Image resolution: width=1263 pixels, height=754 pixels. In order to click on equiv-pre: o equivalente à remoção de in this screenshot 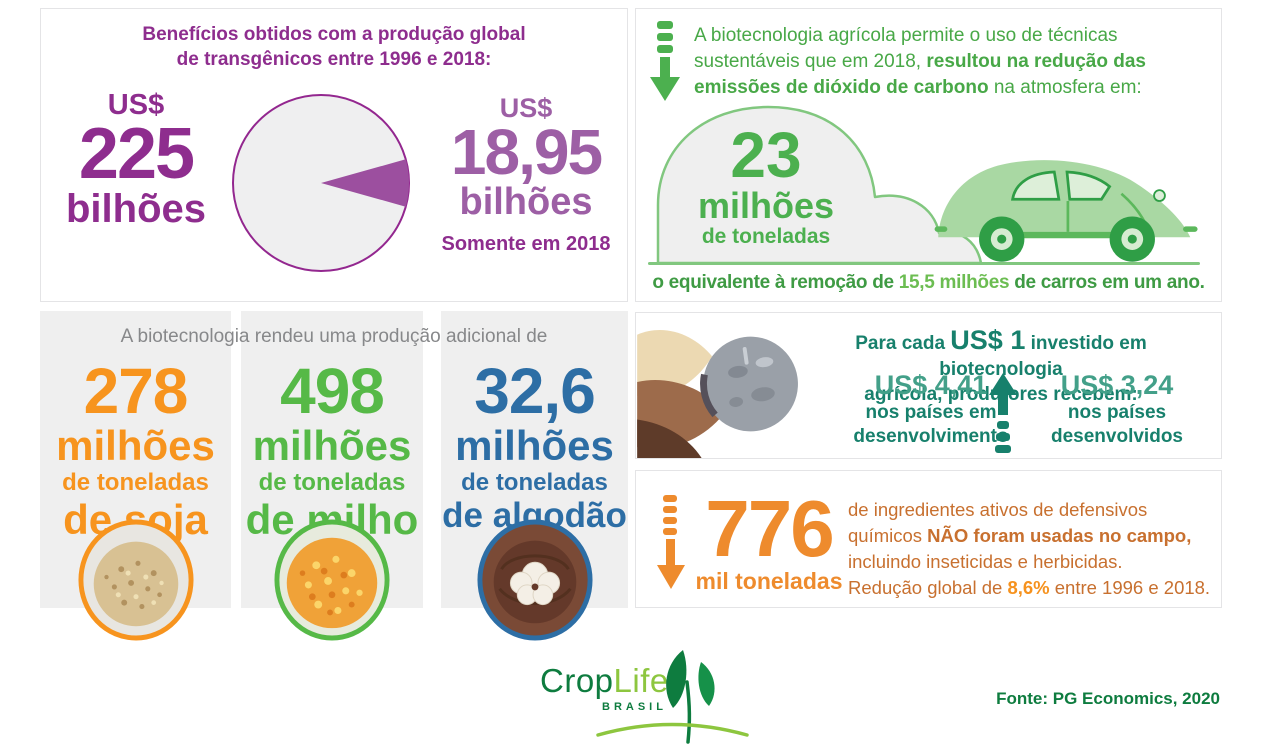, I will do `click(775, 282)`.